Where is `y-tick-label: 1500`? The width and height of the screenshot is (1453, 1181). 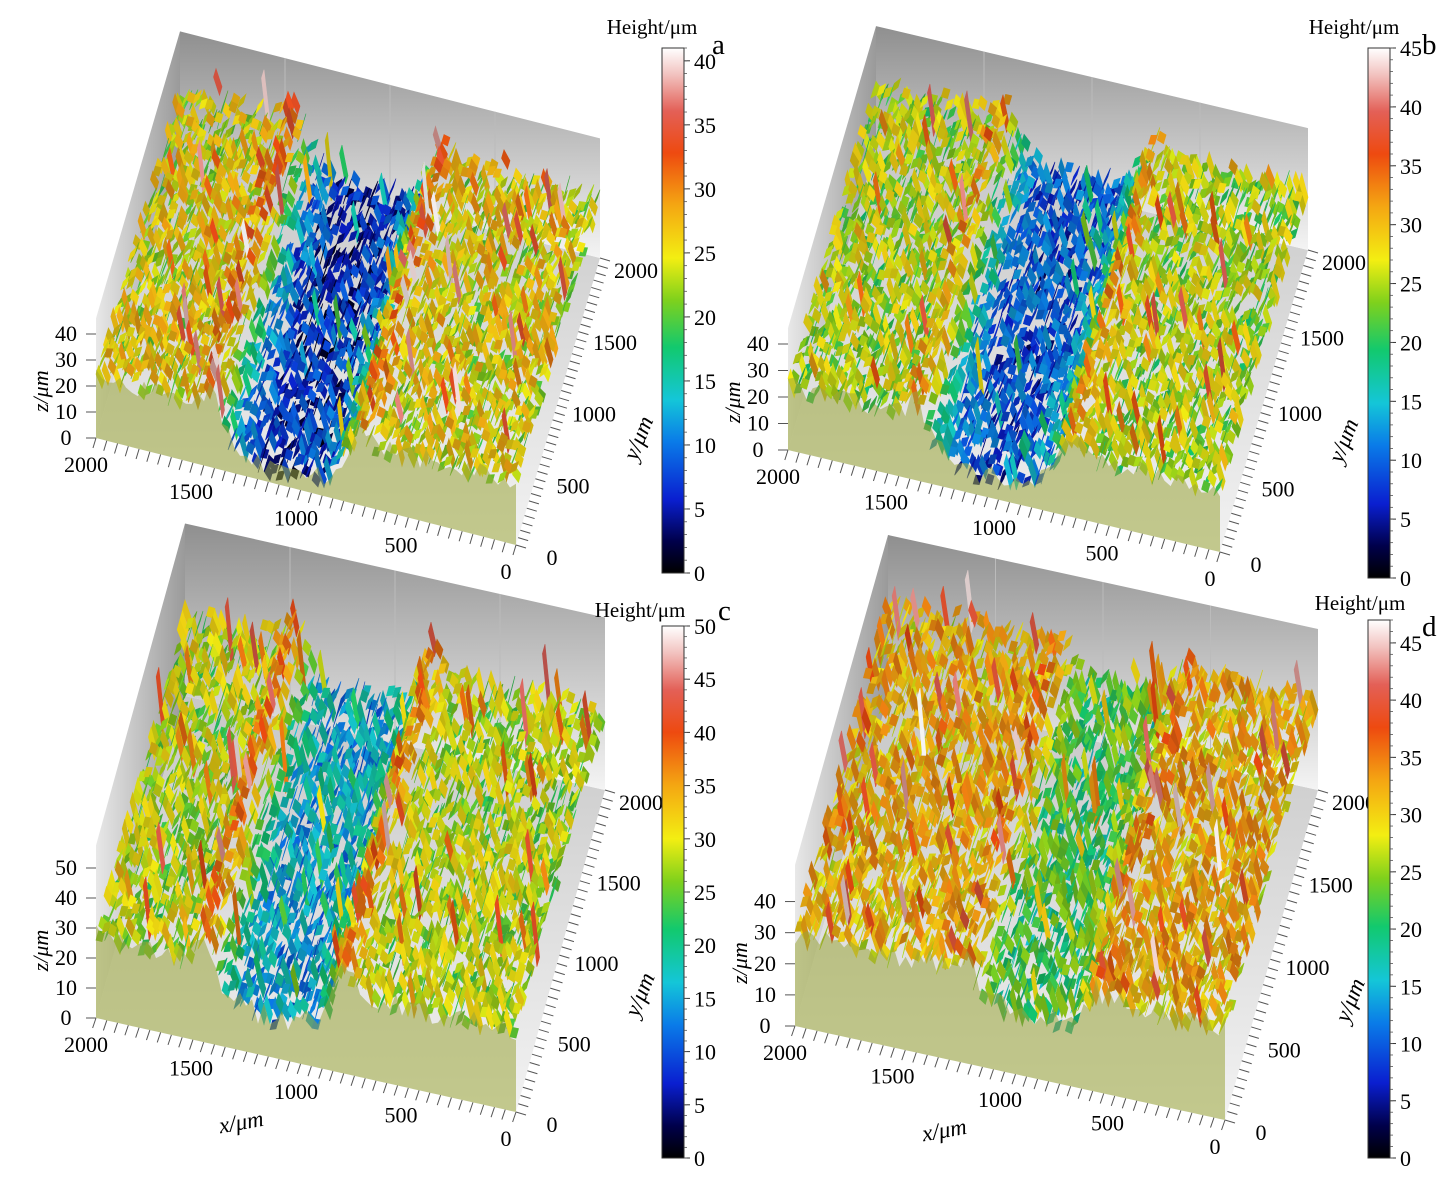
y-tick-label: 1500 is located at coordinates (1322, 338).